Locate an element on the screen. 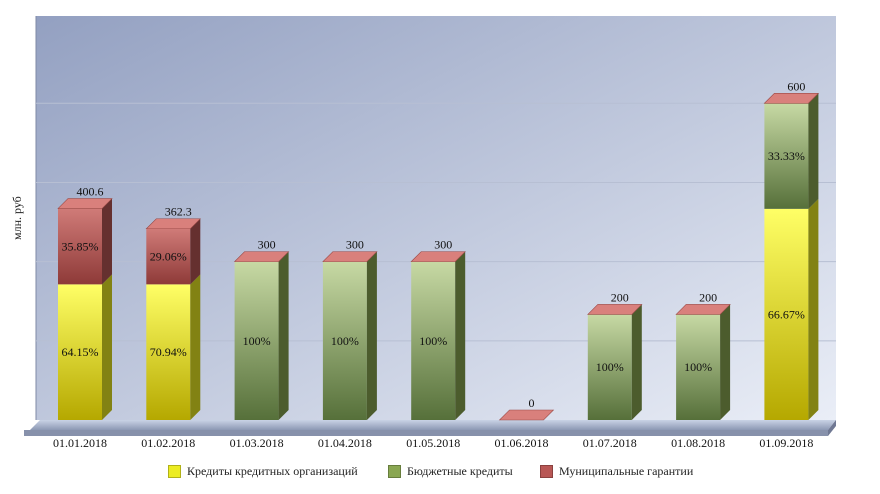 Image resolution: width=880 pixels, height=494 pixels. bar-total-label: 400.6 is located at coordinates (90, 192).